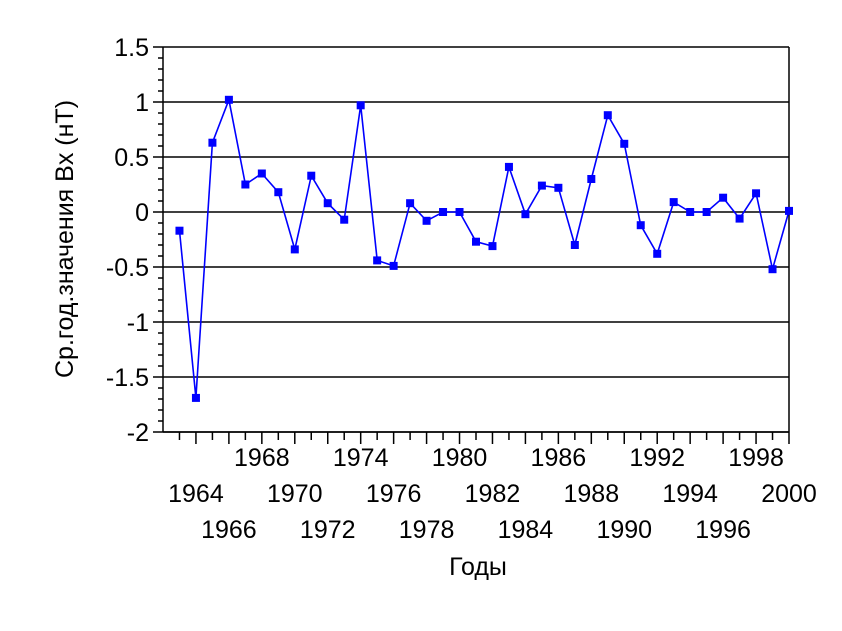 The width and height of the screenshot is (842, 631). Describe the element at coordinates (131, 158) in the screenshot. I see `y-tick-label: 0.5` at that location.